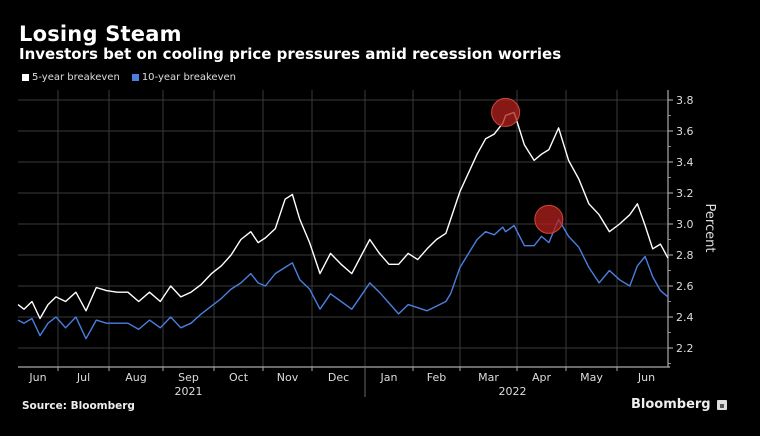 Image resolution: width=760 pixels, height=436 pixels. Describe the element at coordinates (685, 224) in the screenshot. I see `y-tick-label: 3.0` at that location.